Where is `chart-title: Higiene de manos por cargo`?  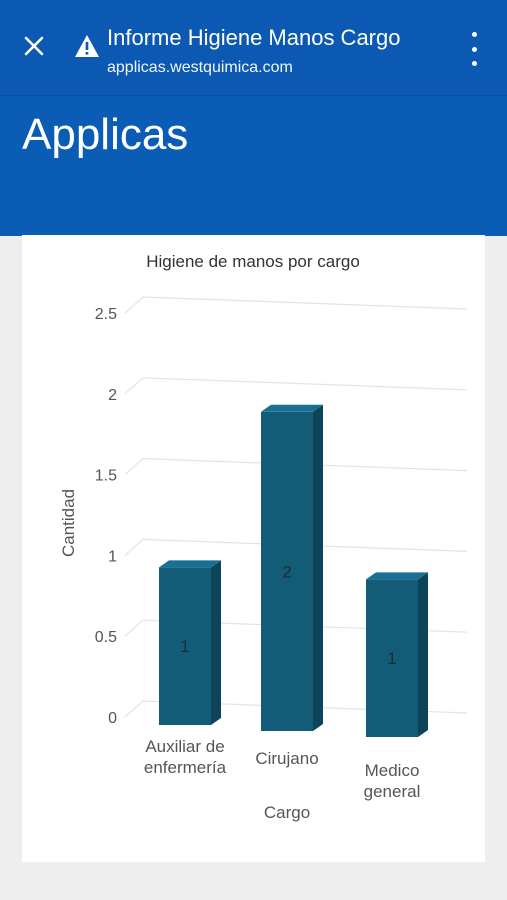 chart-title: Higiene de manos por cargo is located at coordinates (253, 261).